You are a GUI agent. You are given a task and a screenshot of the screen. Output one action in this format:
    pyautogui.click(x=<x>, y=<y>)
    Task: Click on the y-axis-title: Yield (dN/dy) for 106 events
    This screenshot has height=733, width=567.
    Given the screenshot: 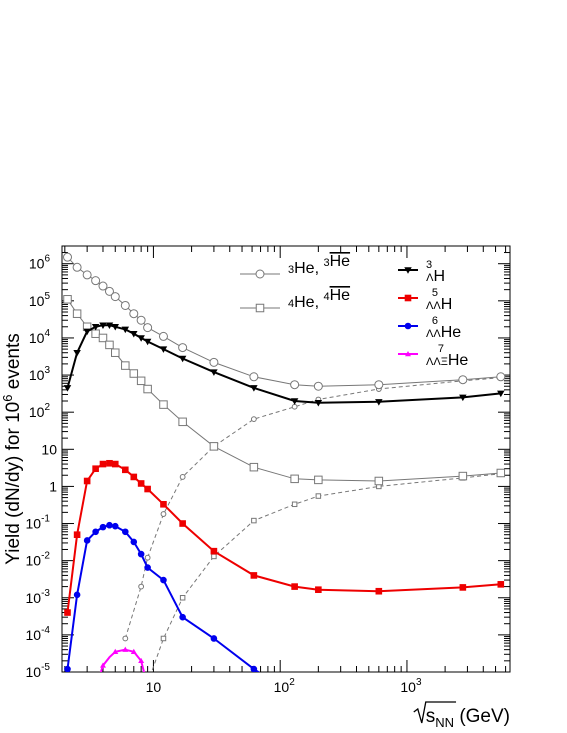 What is the action you would take?
    pyautogui.click(x=12, y=448)
    